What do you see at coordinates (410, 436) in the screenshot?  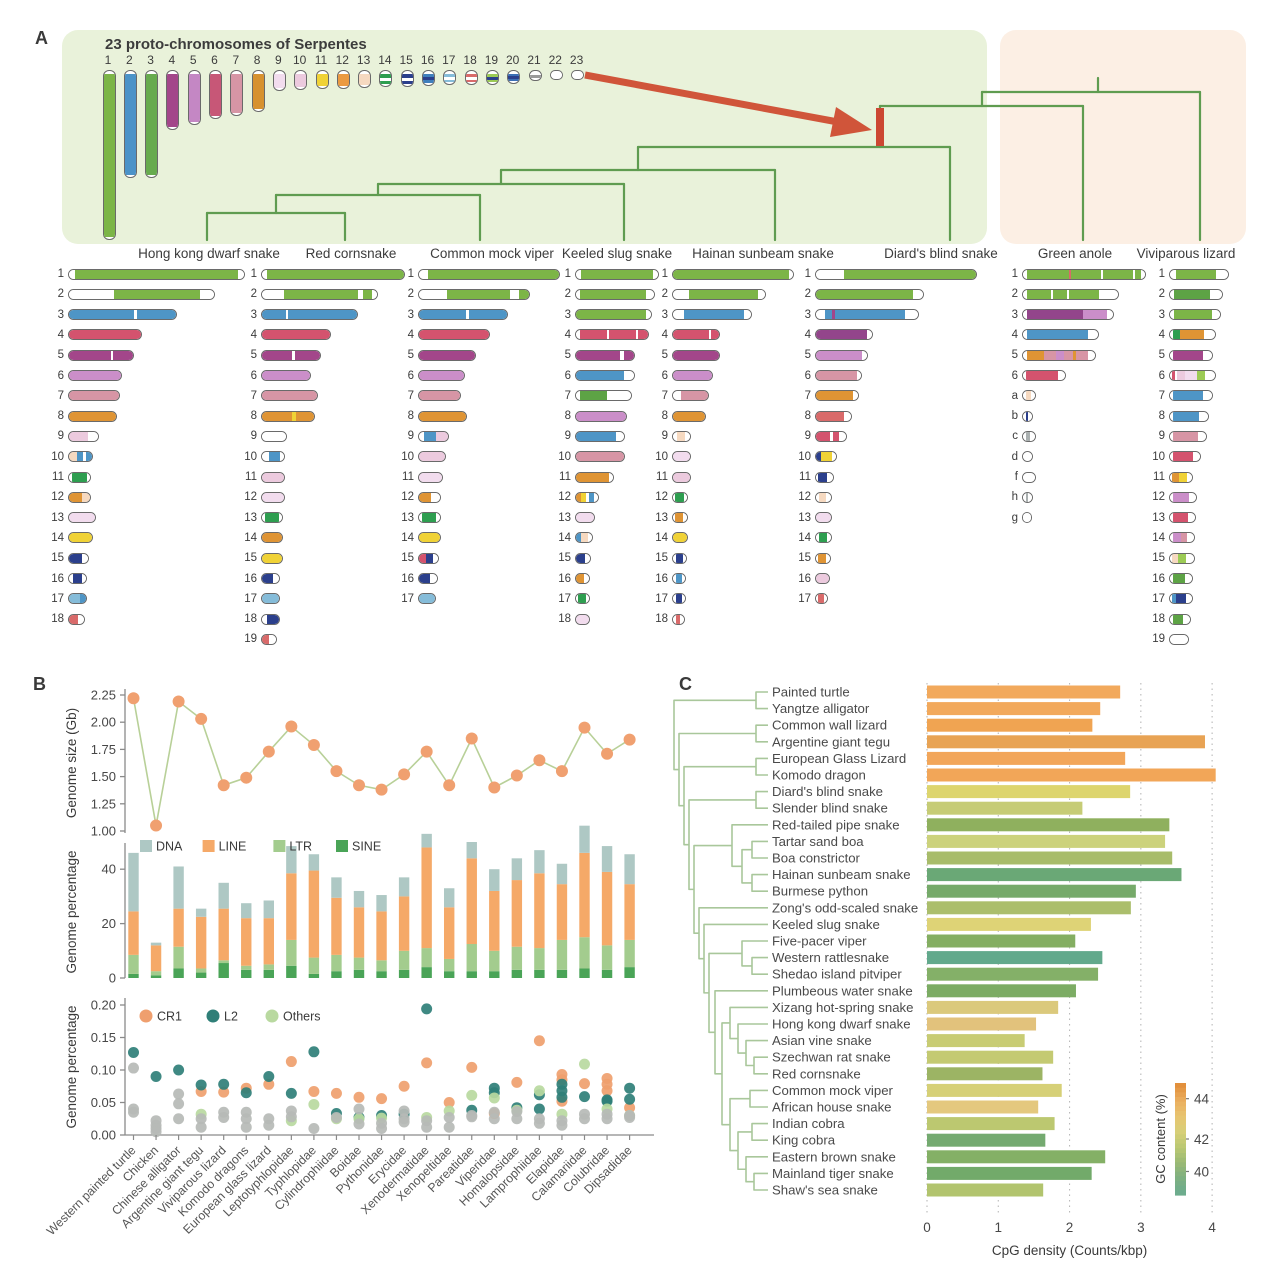 I see `chromosome-number: 9` at bounding box center [410, 436].